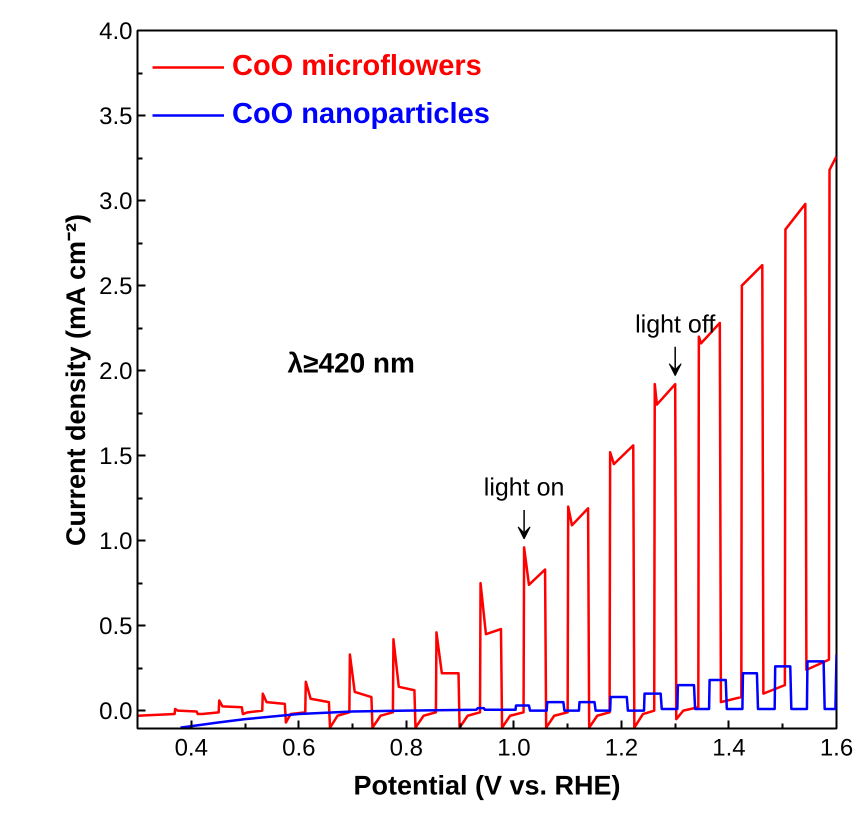 The image size is (864, 834). Describe the element at coordinates (621, 748) in the screenshot. I see `x-tick-label: 1.2` at that location.